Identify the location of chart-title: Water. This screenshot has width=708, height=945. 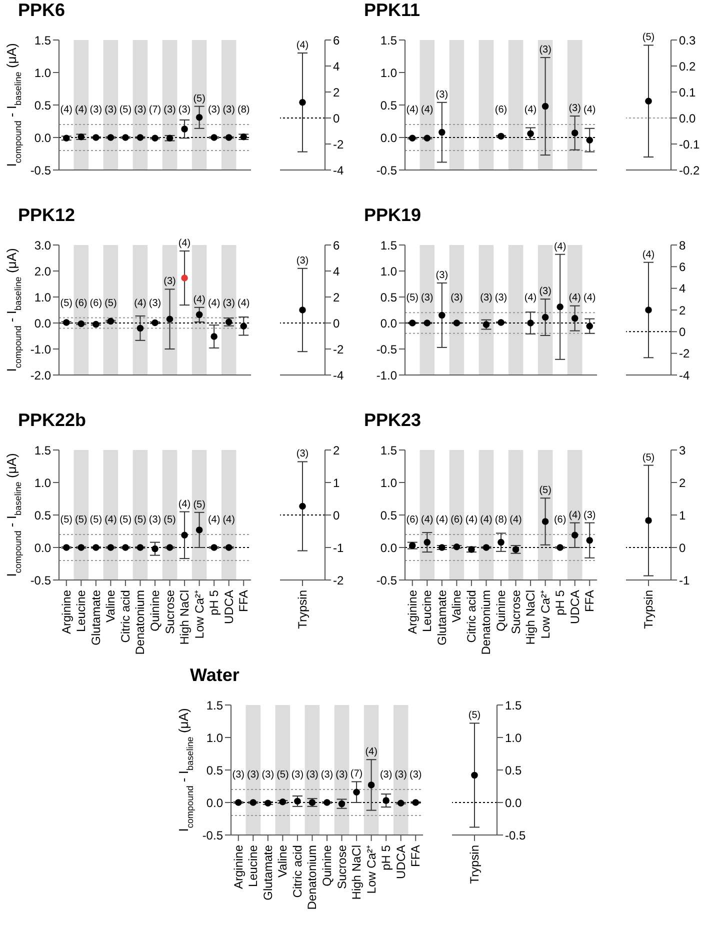
(214, 676).